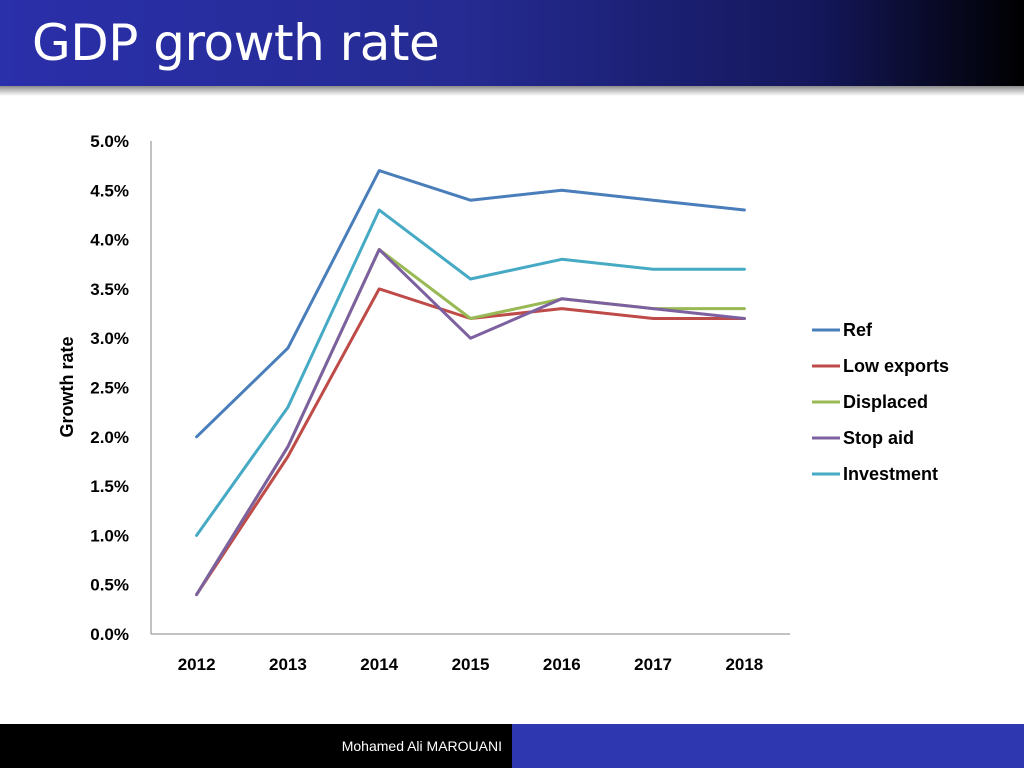 This screenshot has height=768, width=1024. What do you see at coordinates (858, 330) in the screenshot?
I see `legend-label: Ref` at bounding box center [858, 330].